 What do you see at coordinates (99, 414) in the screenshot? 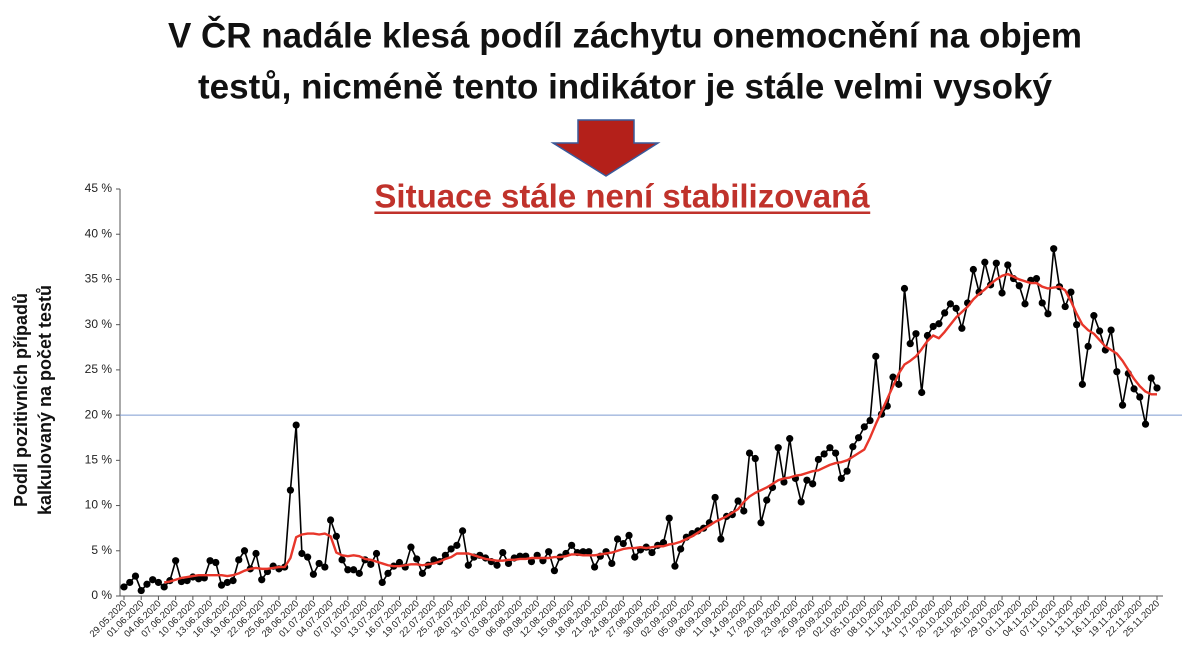
I see `y-tick-label: 20 %` at bounding box center [99, 414].